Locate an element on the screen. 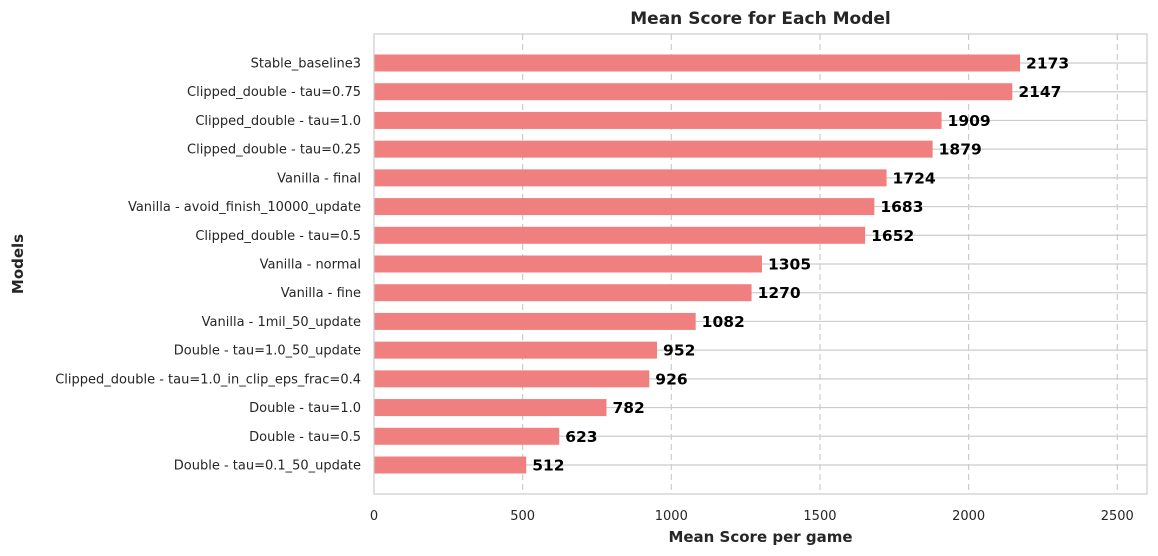 Image resolution: width=1158 pixels, height=556 pixels. x-tick-label: 2500 is located at coordinates (1117, 516).